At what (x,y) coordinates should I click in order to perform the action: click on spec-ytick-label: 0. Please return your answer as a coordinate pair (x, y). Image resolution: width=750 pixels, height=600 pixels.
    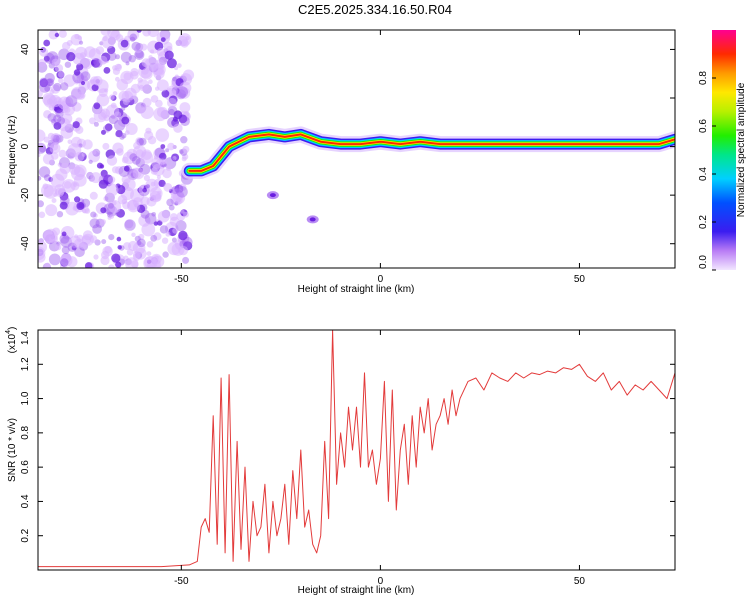
    Looking at the image, I should click on (25, 146).